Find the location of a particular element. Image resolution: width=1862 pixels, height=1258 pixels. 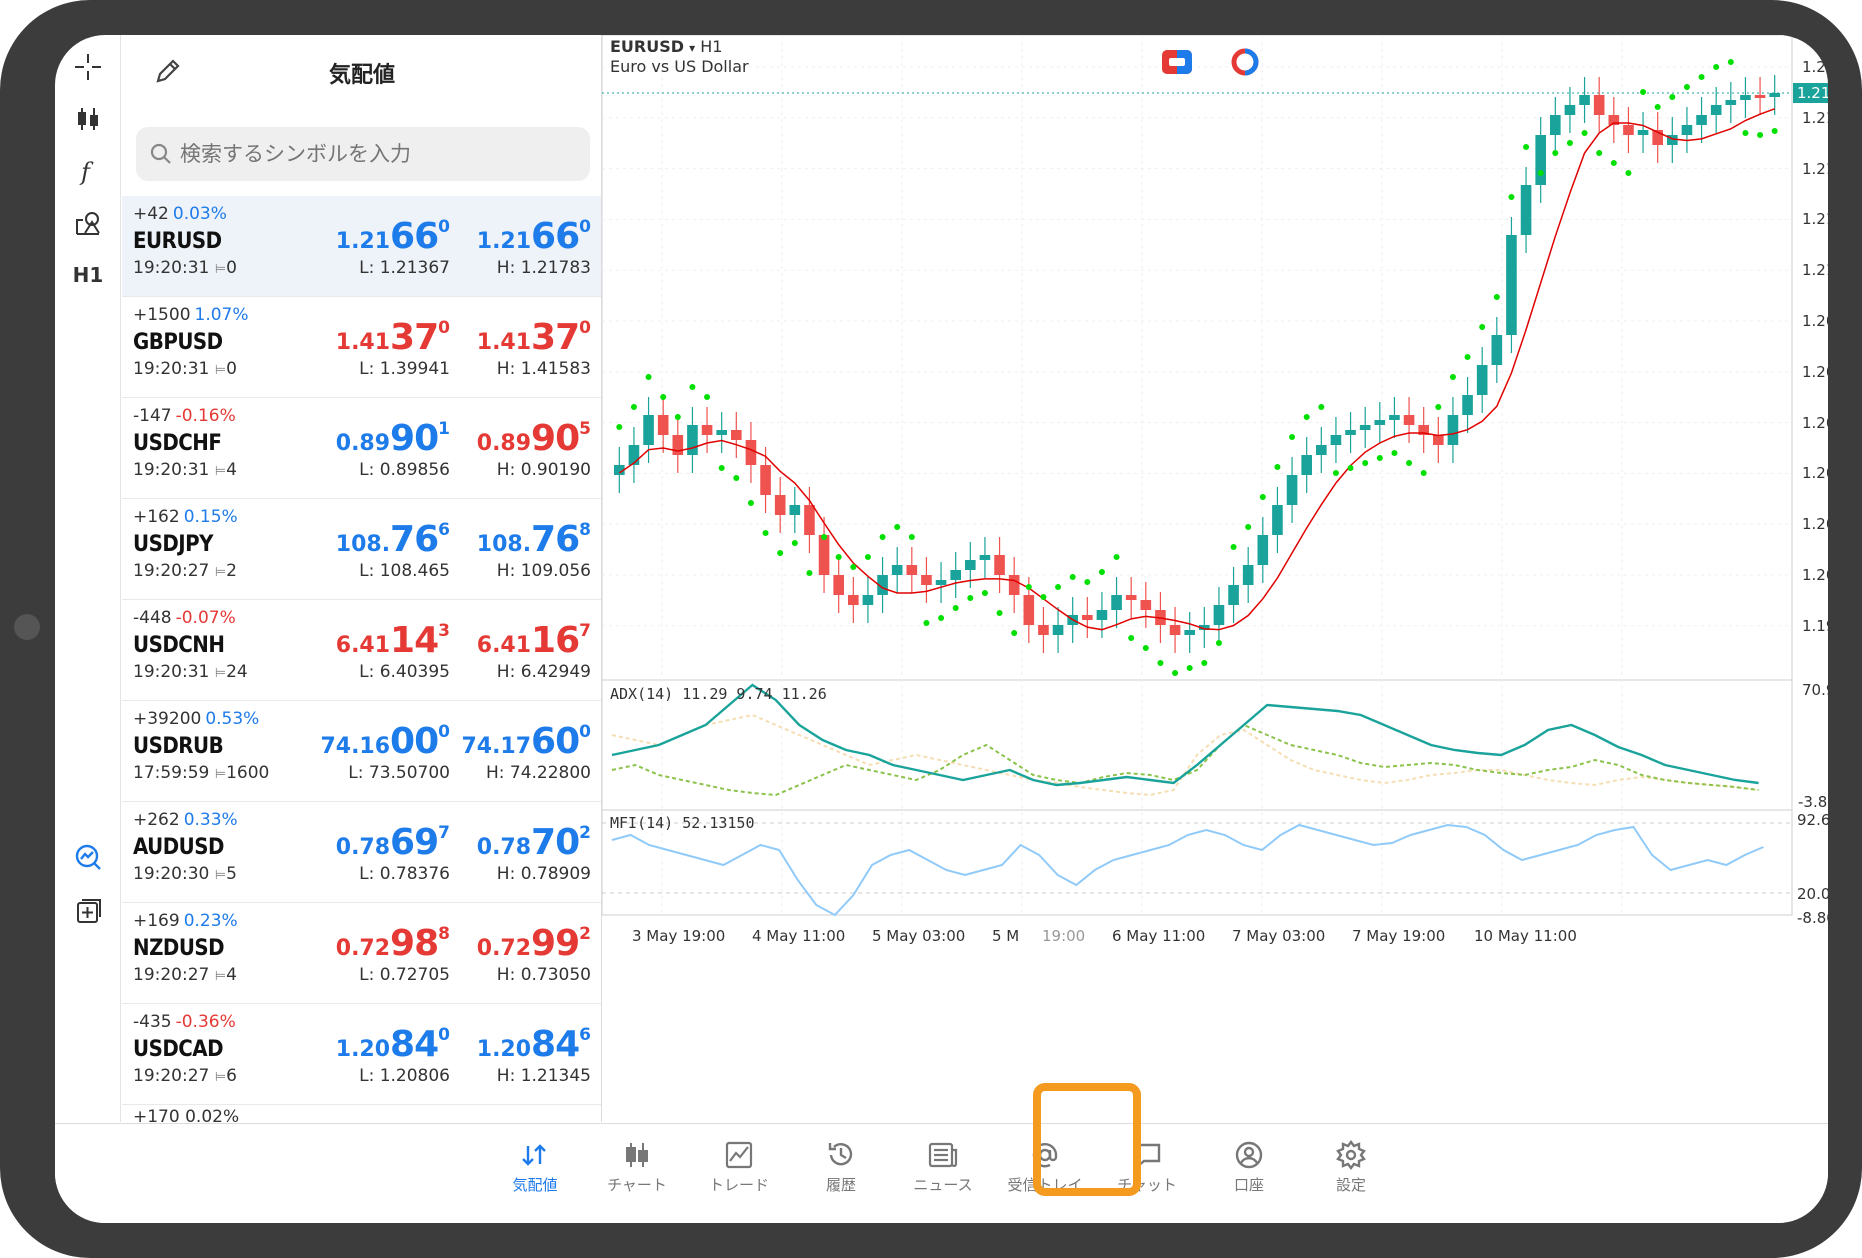

objects-icon is located at coordinates (88, 223).